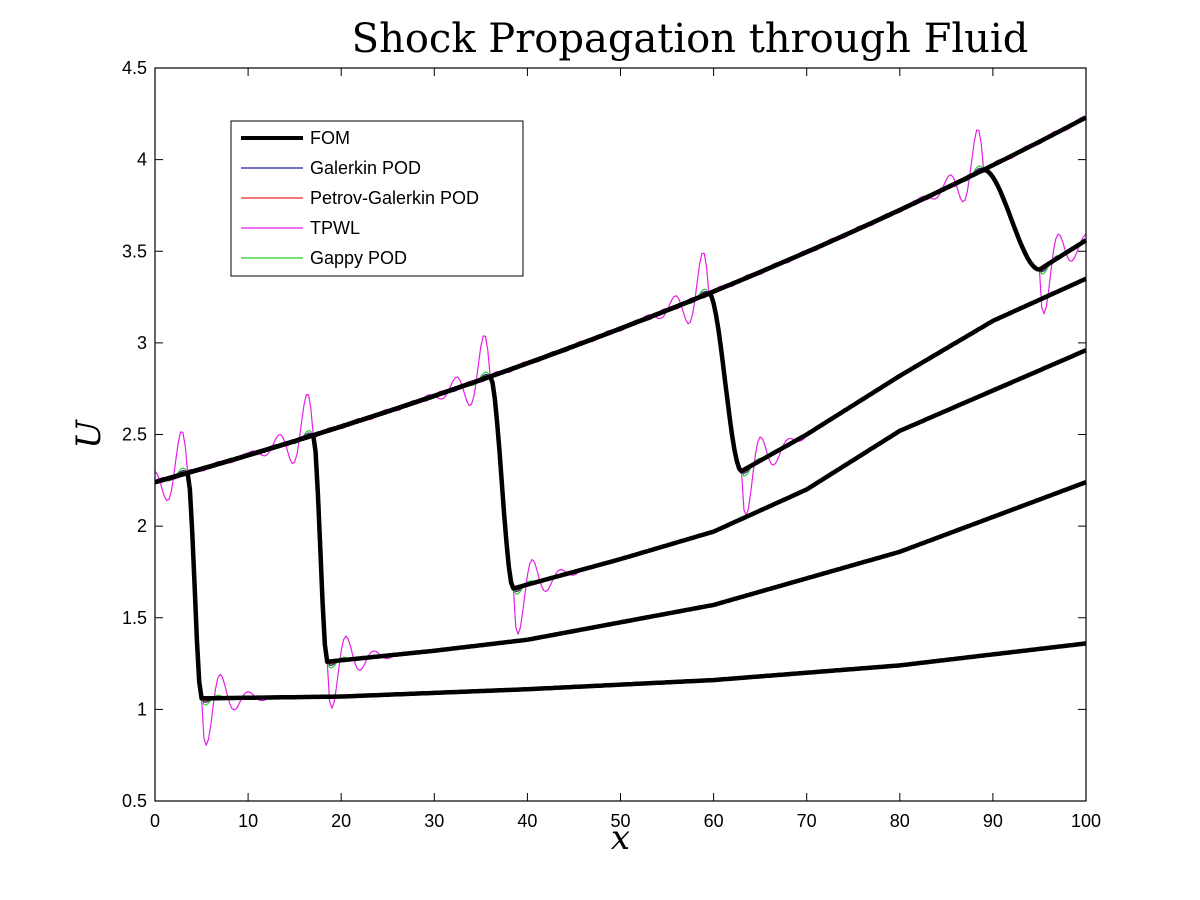  Describe the element at coordinates (330, 138) in the screenshot. I see `legend-label: FOM` at that location.